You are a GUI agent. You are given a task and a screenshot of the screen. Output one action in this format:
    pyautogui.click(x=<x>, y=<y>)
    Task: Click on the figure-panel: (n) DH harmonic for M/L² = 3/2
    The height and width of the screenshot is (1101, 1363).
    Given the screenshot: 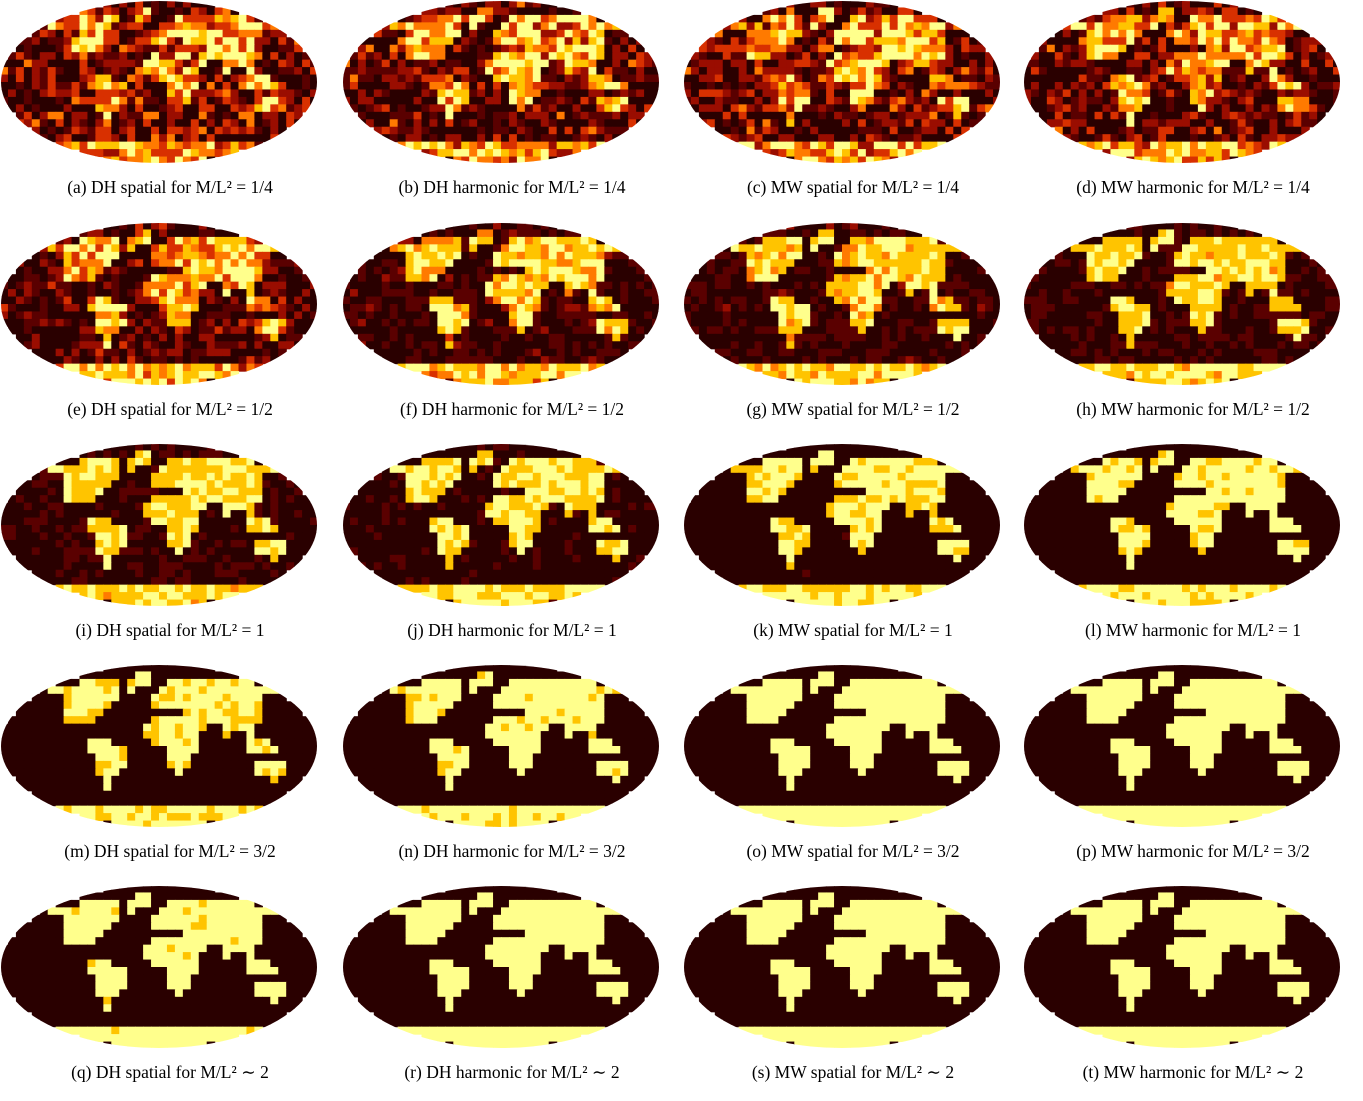 What is the action you would take?
    pyautogui.click(x=512, y=772)
    